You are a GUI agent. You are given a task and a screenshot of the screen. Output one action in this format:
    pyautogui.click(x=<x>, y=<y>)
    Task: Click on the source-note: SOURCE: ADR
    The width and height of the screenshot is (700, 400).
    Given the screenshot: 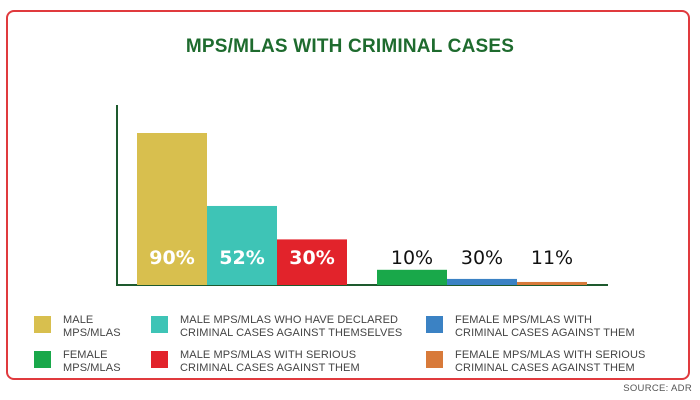 What is the action you would take?
    pyautogui.click(x=657, y=388)
    